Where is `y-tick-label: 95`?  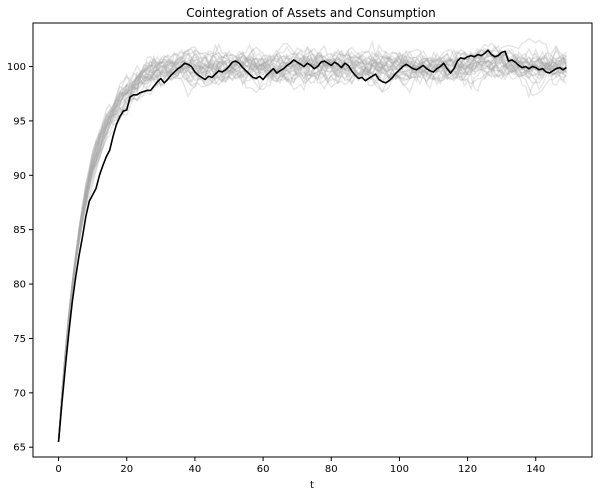 y-tick-label: 95 is located at coordinates (19, 121).